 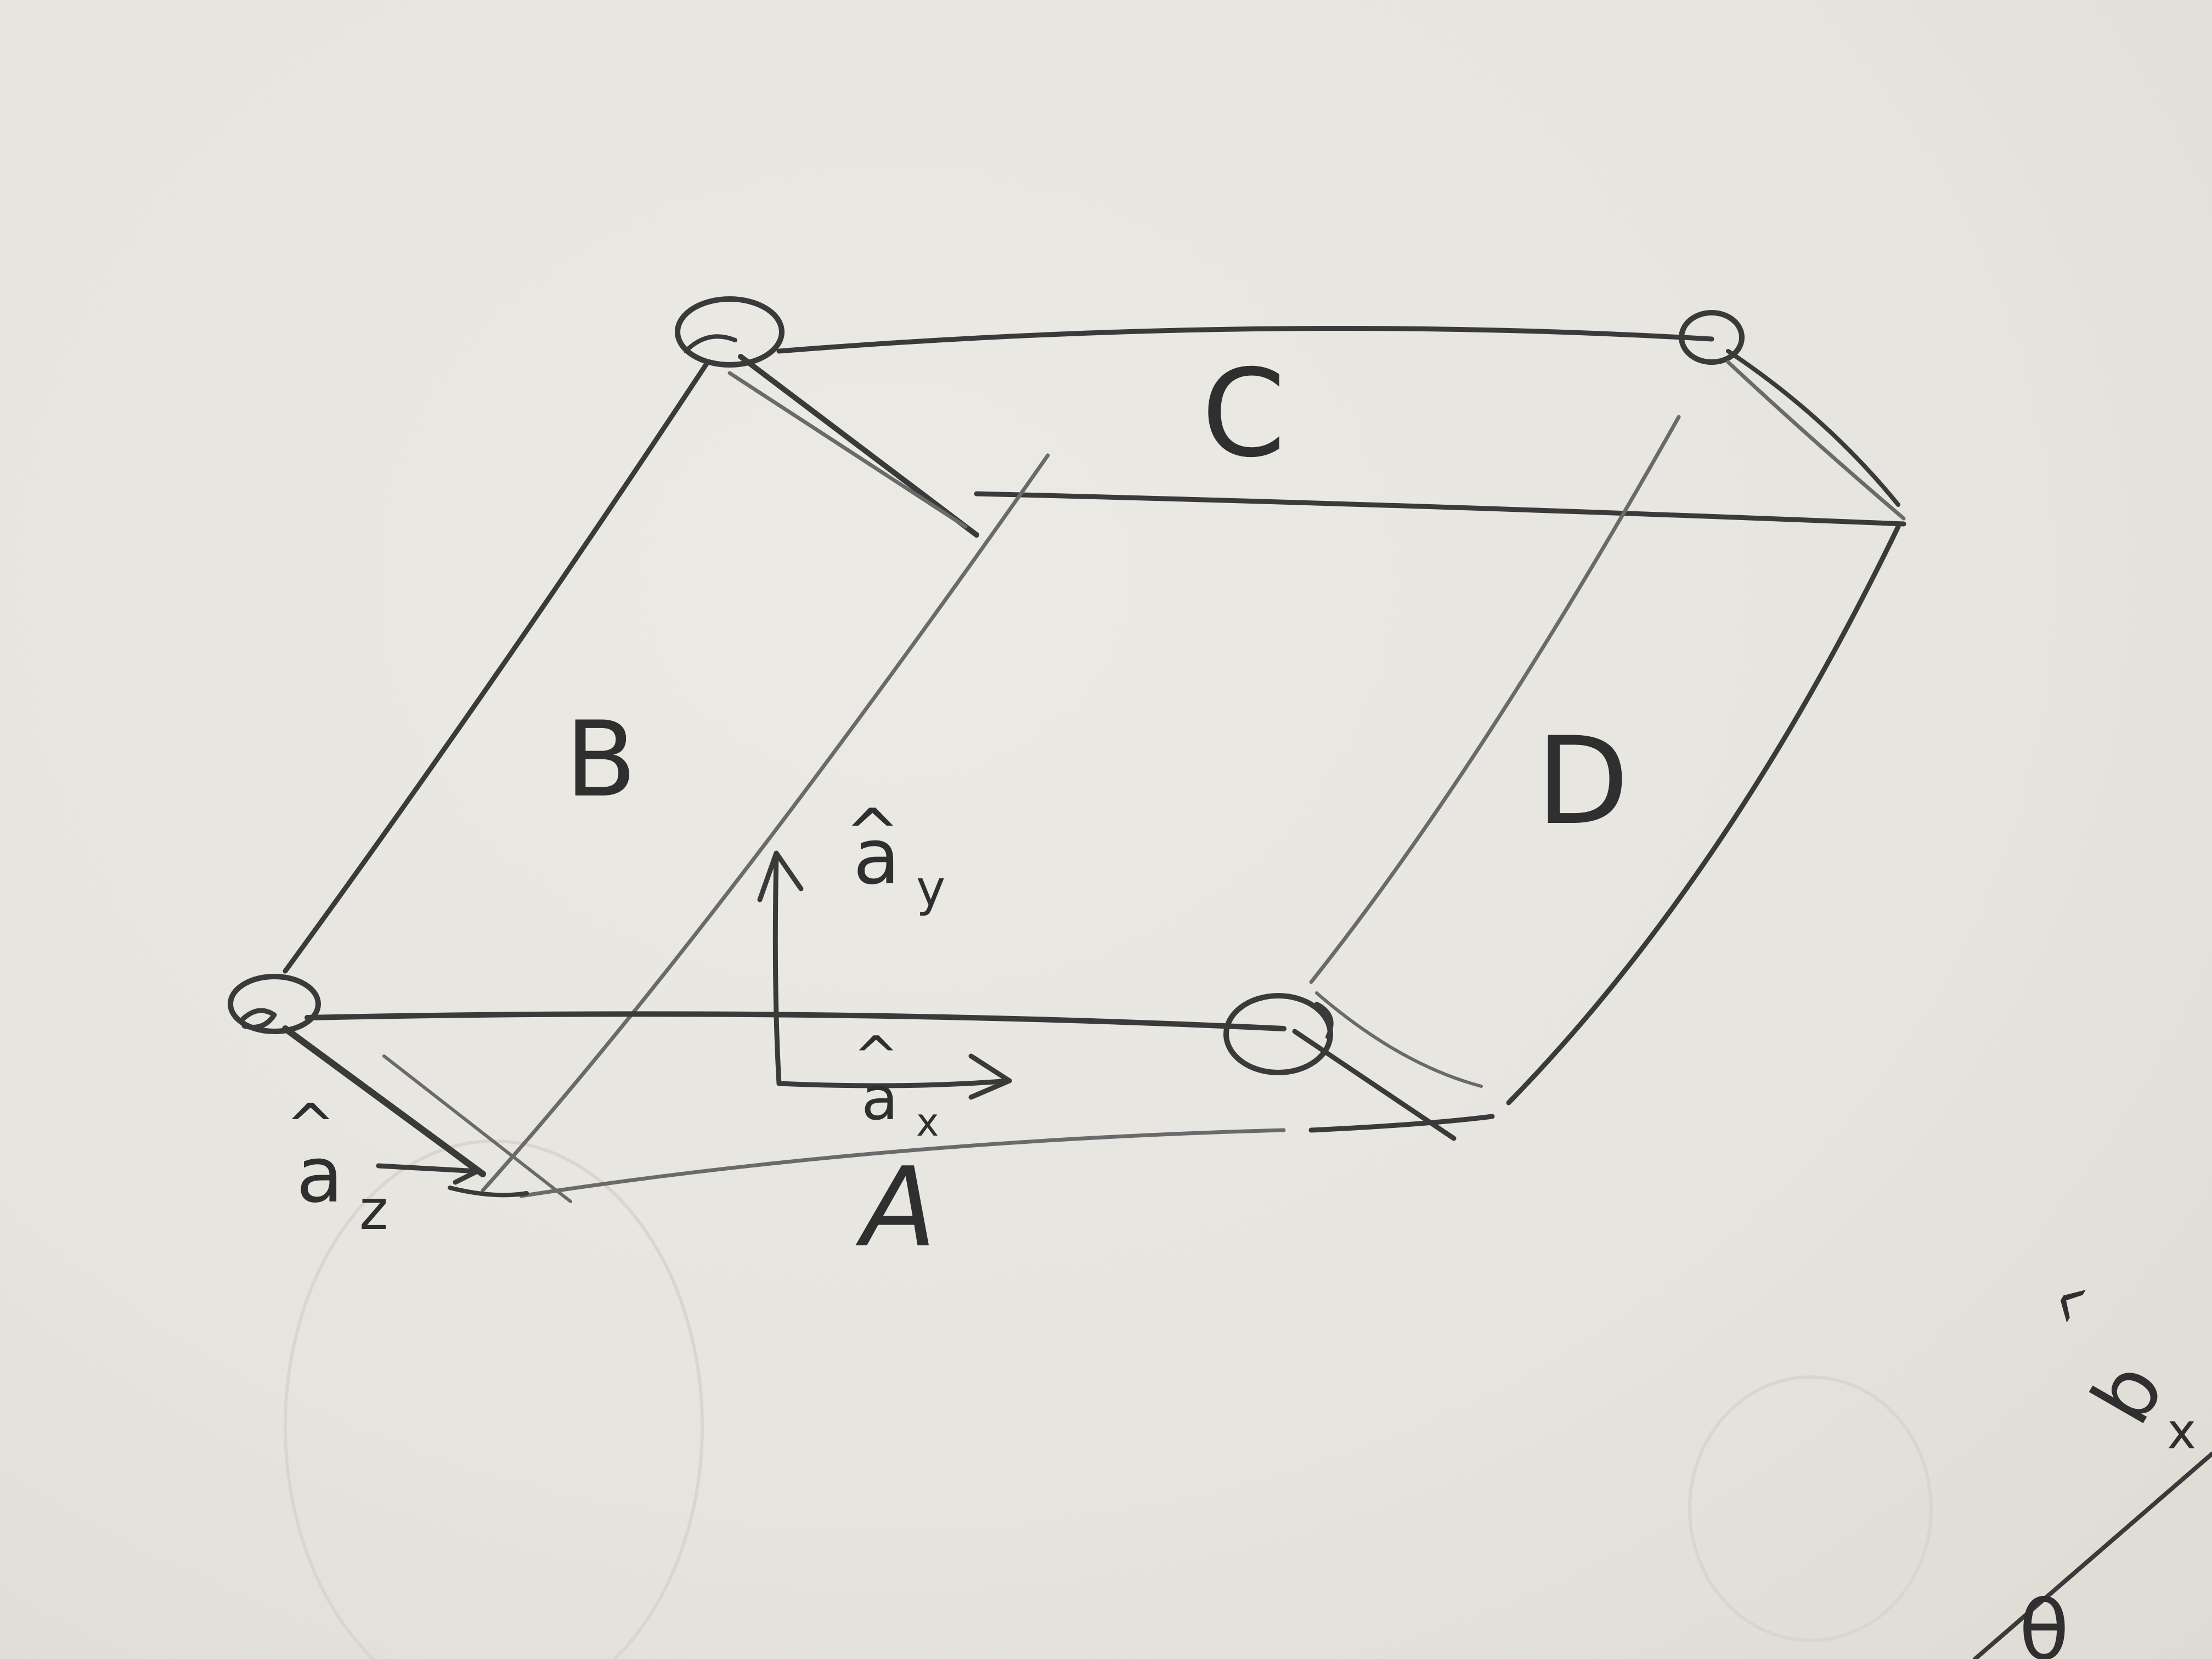 What do you see at coordinates (2044, 1621) in the screenshot?
I see `partial-theta: θ` at bounding box center [2044, 1621].